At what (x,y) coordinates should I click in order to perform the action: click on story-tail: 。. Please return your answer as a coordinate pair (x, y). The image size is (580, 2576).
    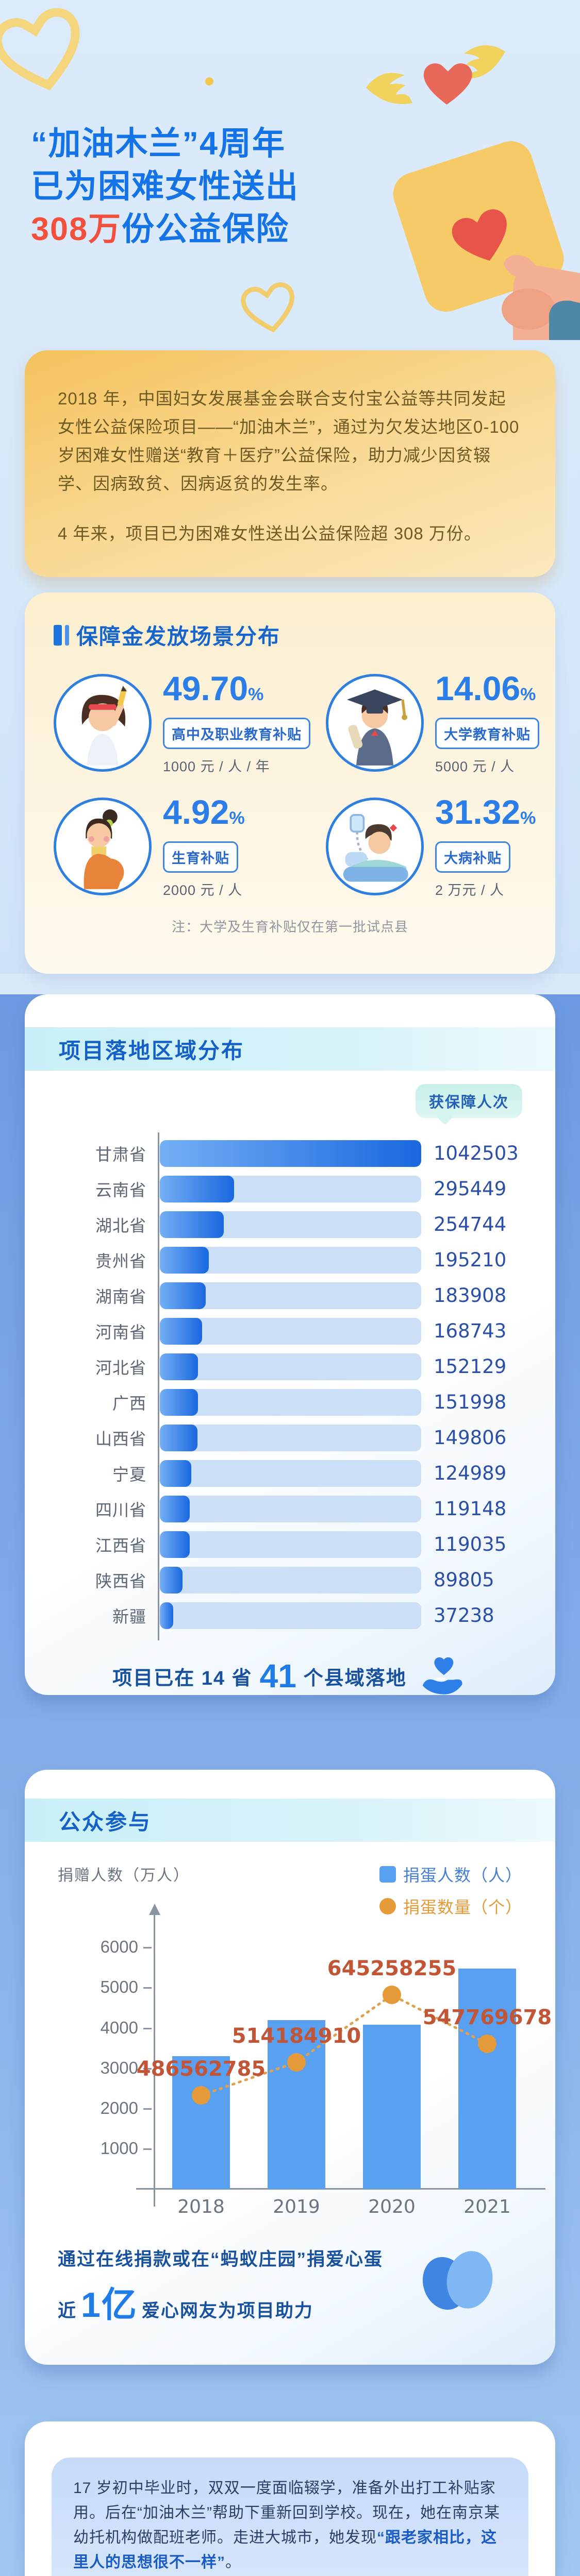
    Looking at the image, I should click on (233, 2562).